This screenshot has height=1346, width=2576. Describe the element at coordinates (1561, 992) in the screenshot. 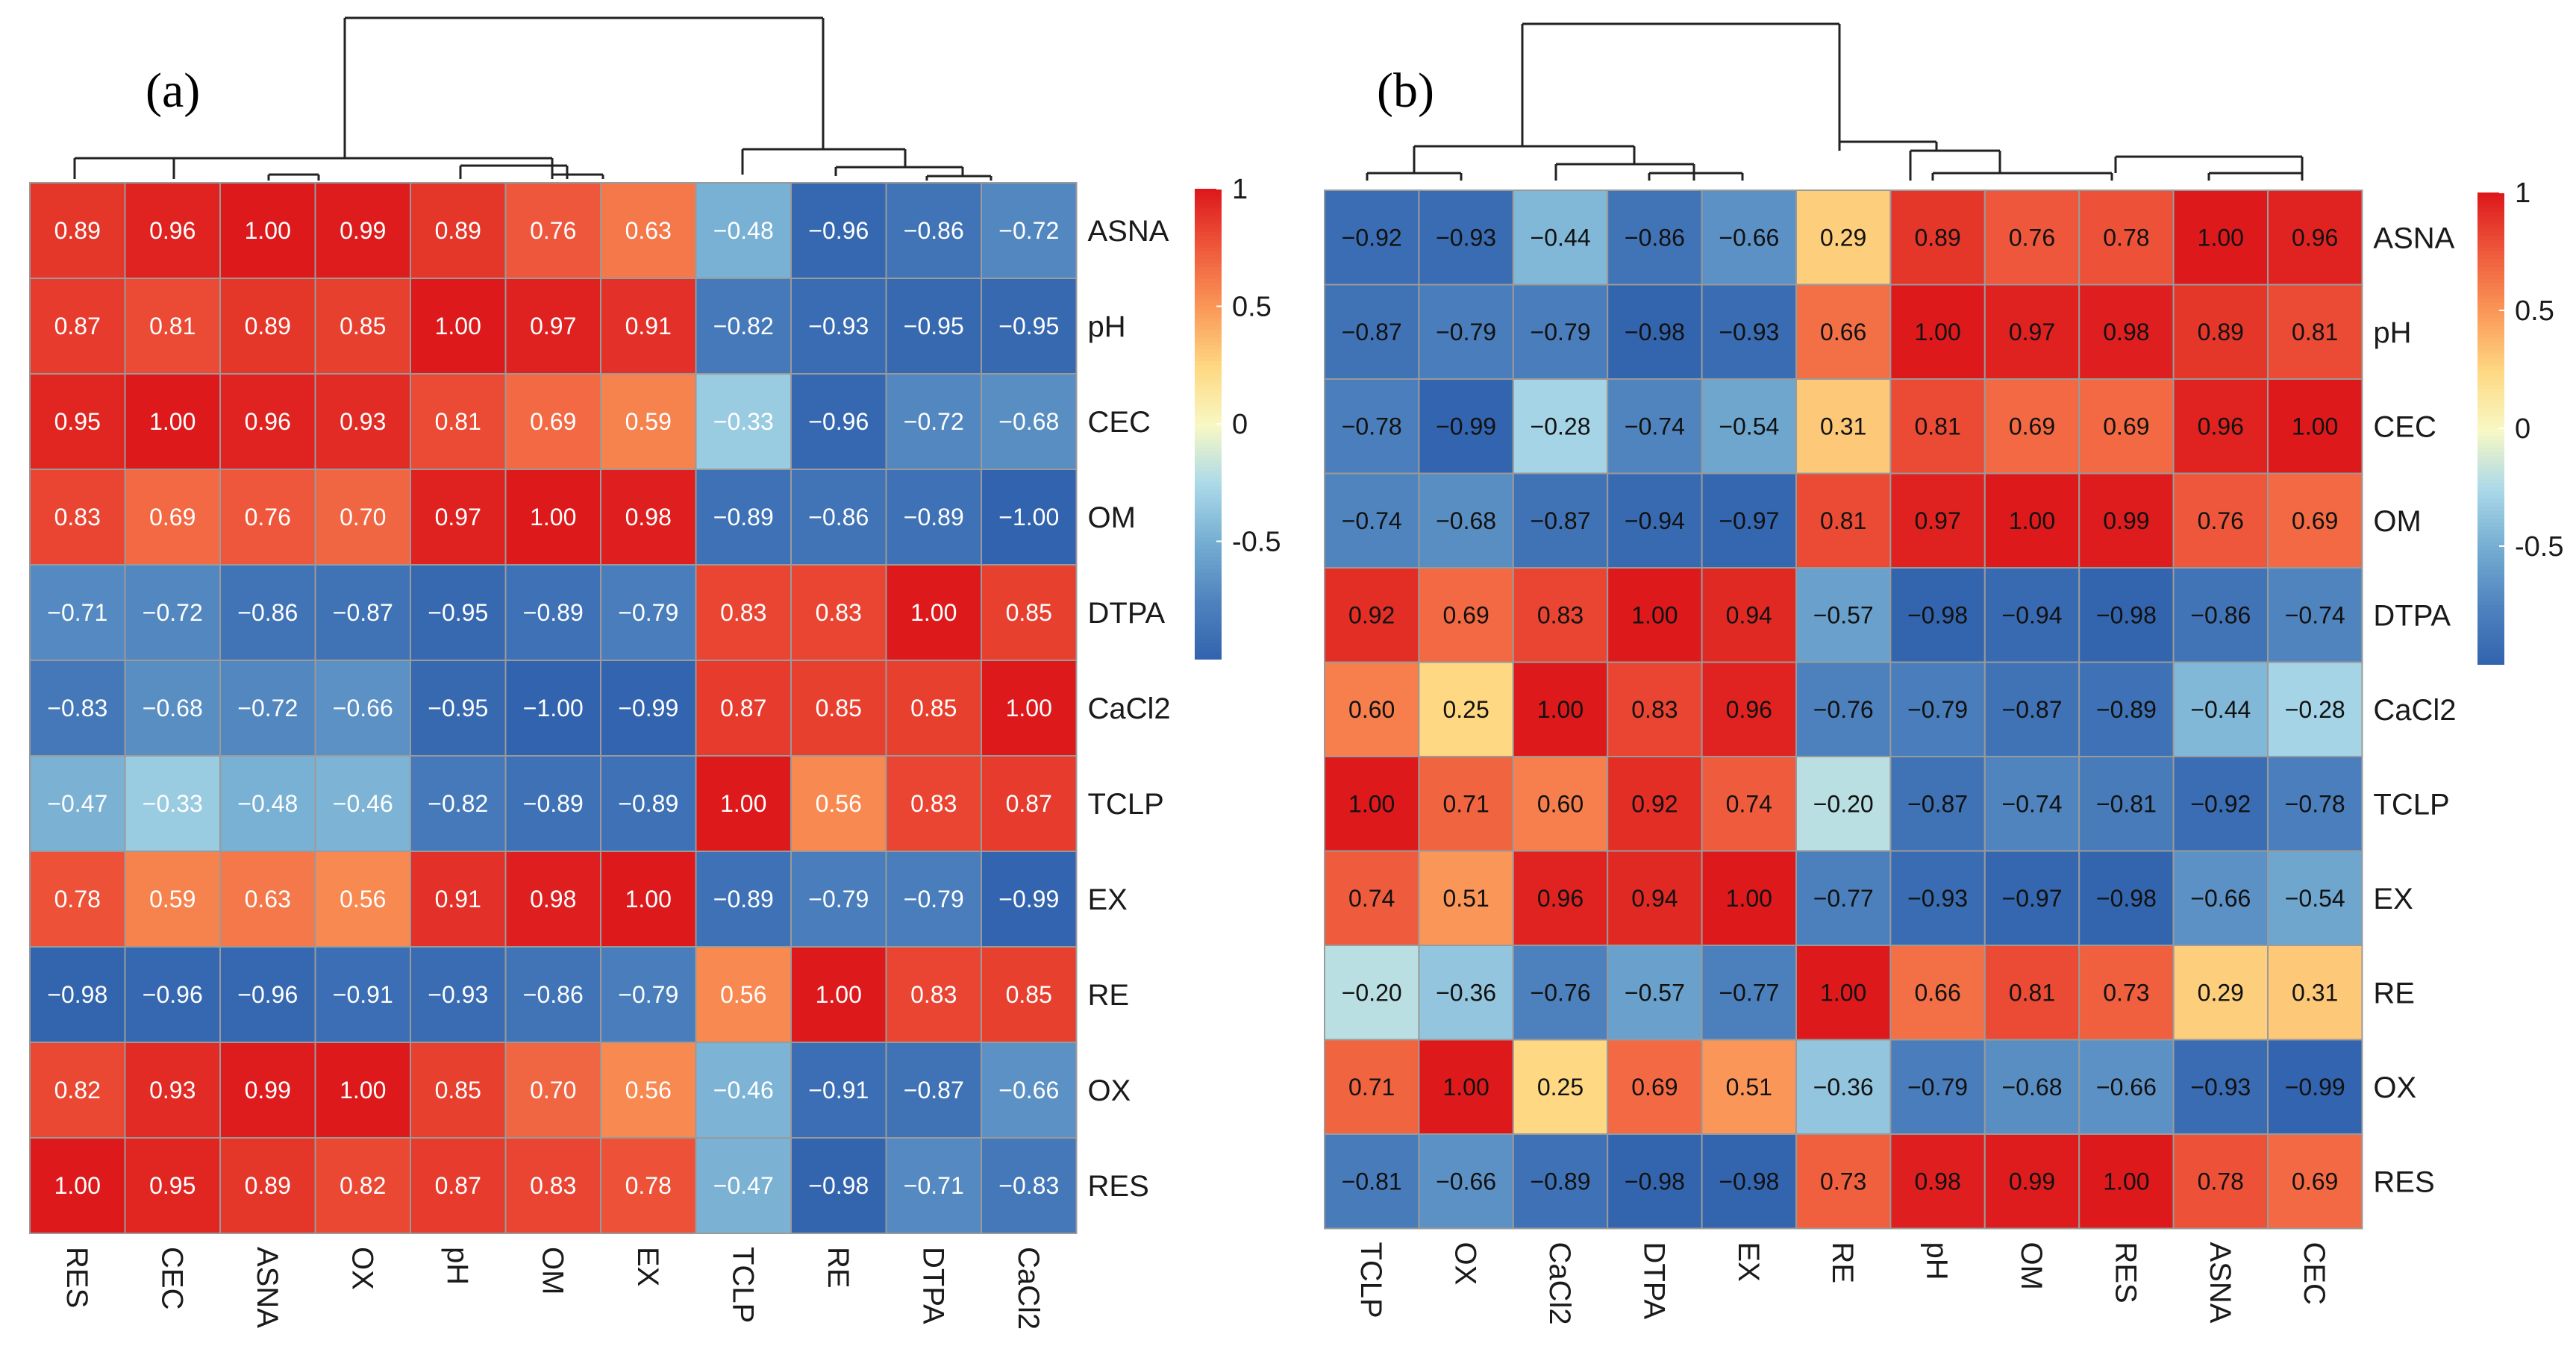

I see `cell-value-label: −0.76` at that location.